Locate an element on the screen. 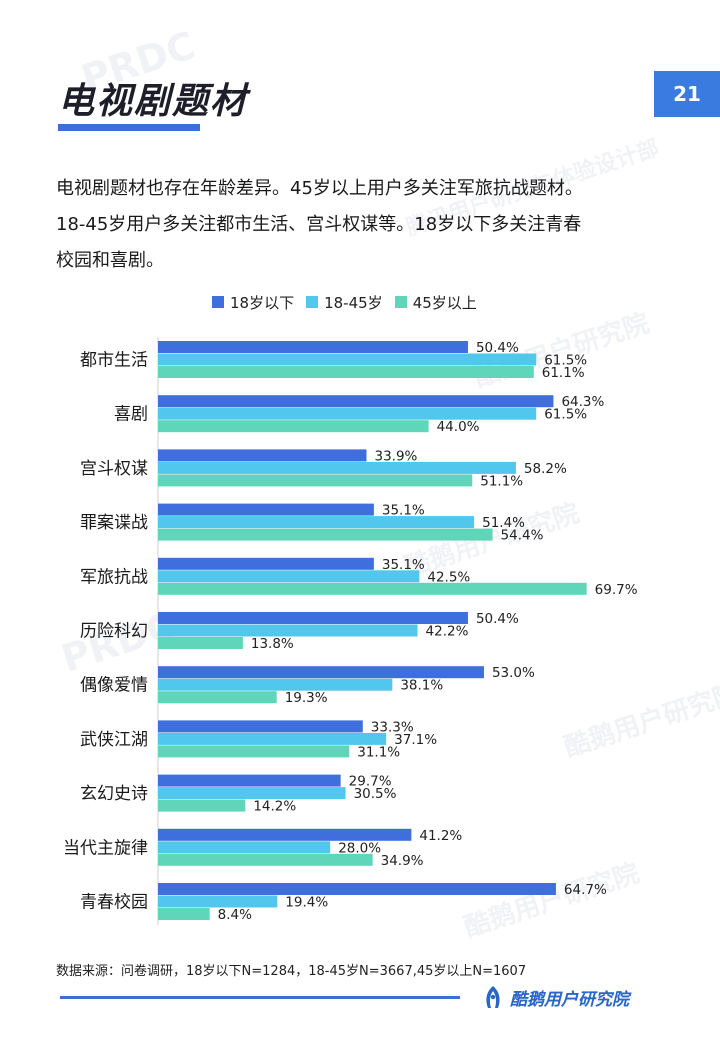 The image size is (720, 1040). brand-footer: 酷鹅用户研究院 is located at coordinates (555, 997).